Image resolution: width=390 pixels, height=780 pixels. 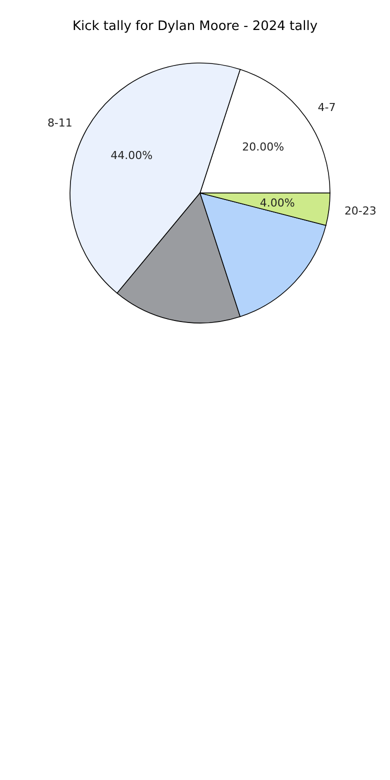 I want to click on chart-title: Kick tally for Dylan Moore - 2024 tally, so click(x=195, y=26).